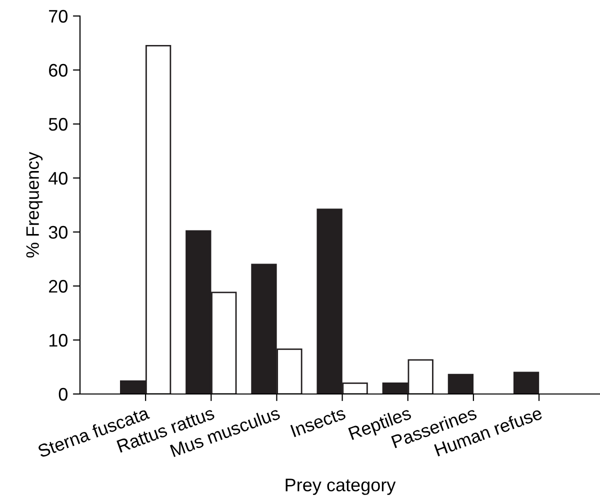  I want to click on y-tick-label: 10, so click(58, 340).